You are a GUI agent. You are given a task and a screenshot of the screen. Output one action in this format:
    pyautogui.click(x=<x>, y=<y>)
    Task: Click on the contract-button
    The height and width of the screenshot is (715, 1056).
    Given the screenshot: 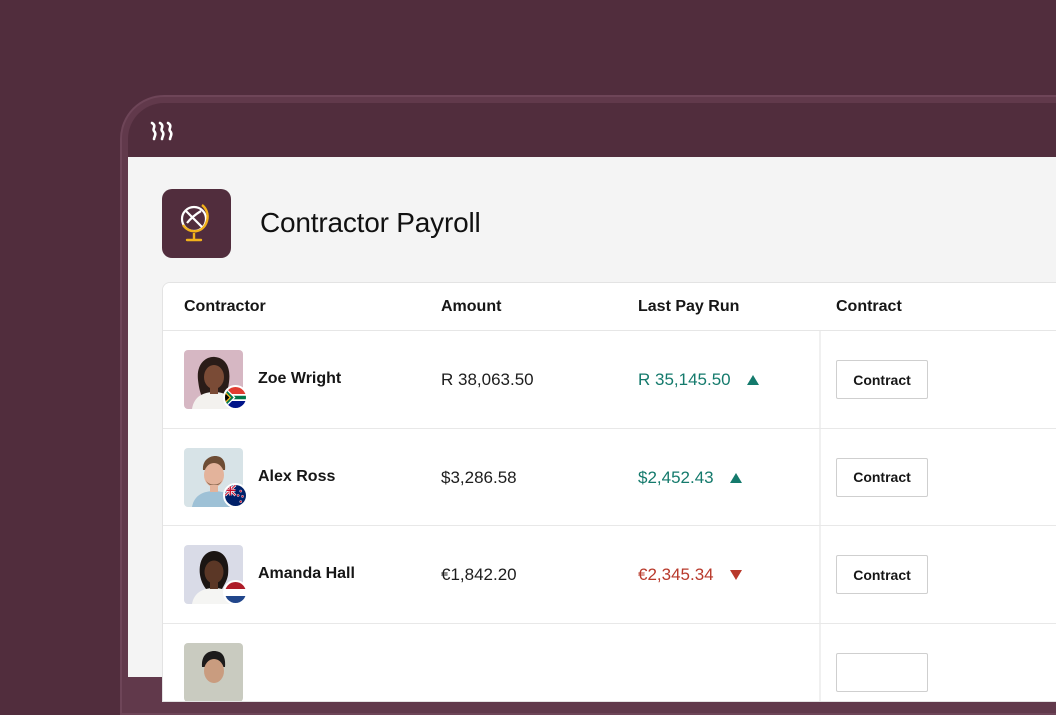 What is the action you would take?
    pyautogui.click(x=882, y=672)
    